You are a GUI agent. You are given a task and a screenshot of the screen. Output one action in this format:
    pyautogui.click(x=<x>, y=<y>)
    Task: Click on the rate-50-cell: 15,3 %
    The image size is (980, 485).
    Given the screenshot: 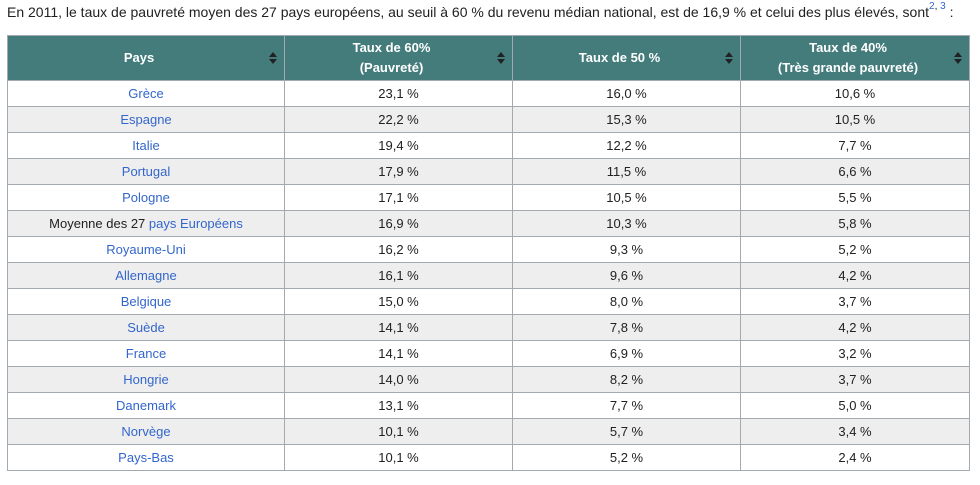 What is the action you would take?
    pyautogui.click(x=626, y=119)
    